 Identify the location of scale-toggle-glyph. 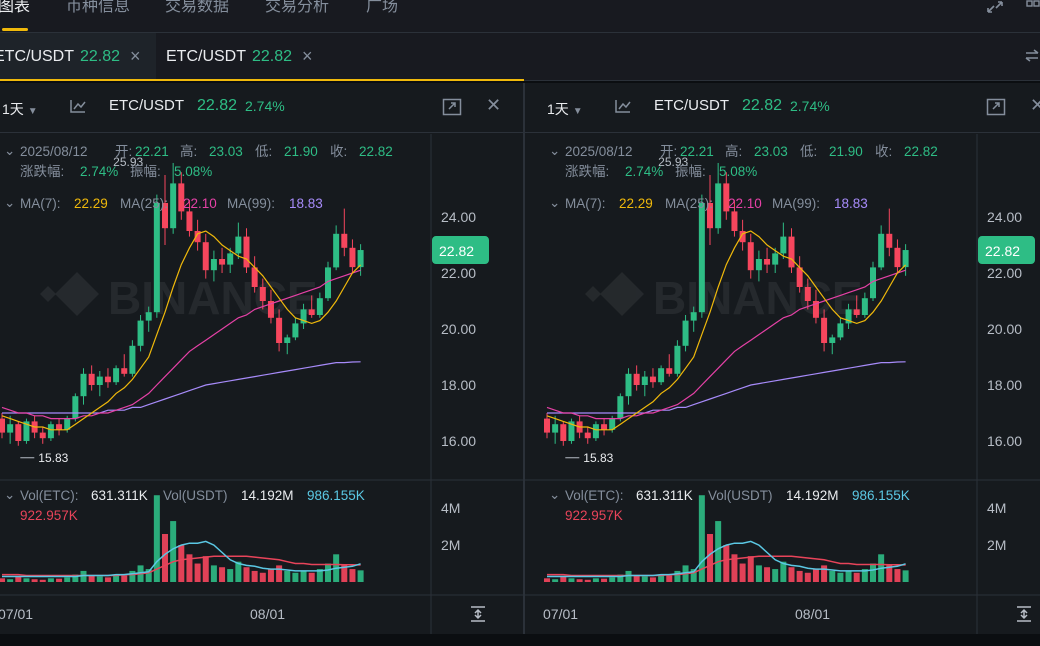
(1024, 614).